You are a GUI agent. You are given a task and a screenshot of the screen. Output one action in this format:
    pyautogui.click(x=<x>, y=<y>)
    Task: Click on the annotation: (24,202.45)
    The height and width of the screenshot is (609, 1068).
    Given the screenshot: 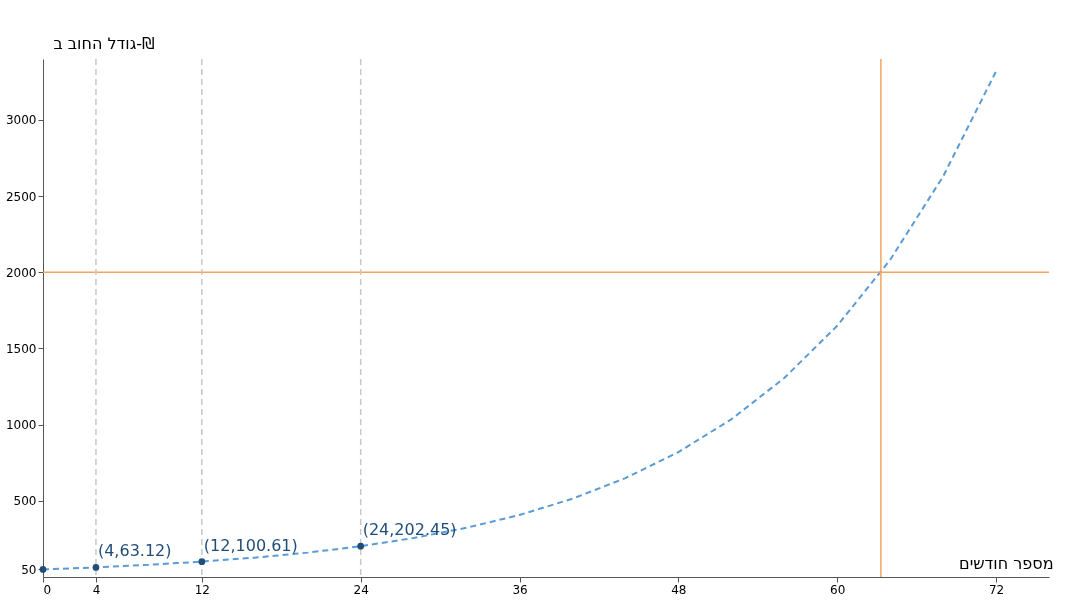 What is the action you would take?
    pyautogui.click(x=409, y=530)
    